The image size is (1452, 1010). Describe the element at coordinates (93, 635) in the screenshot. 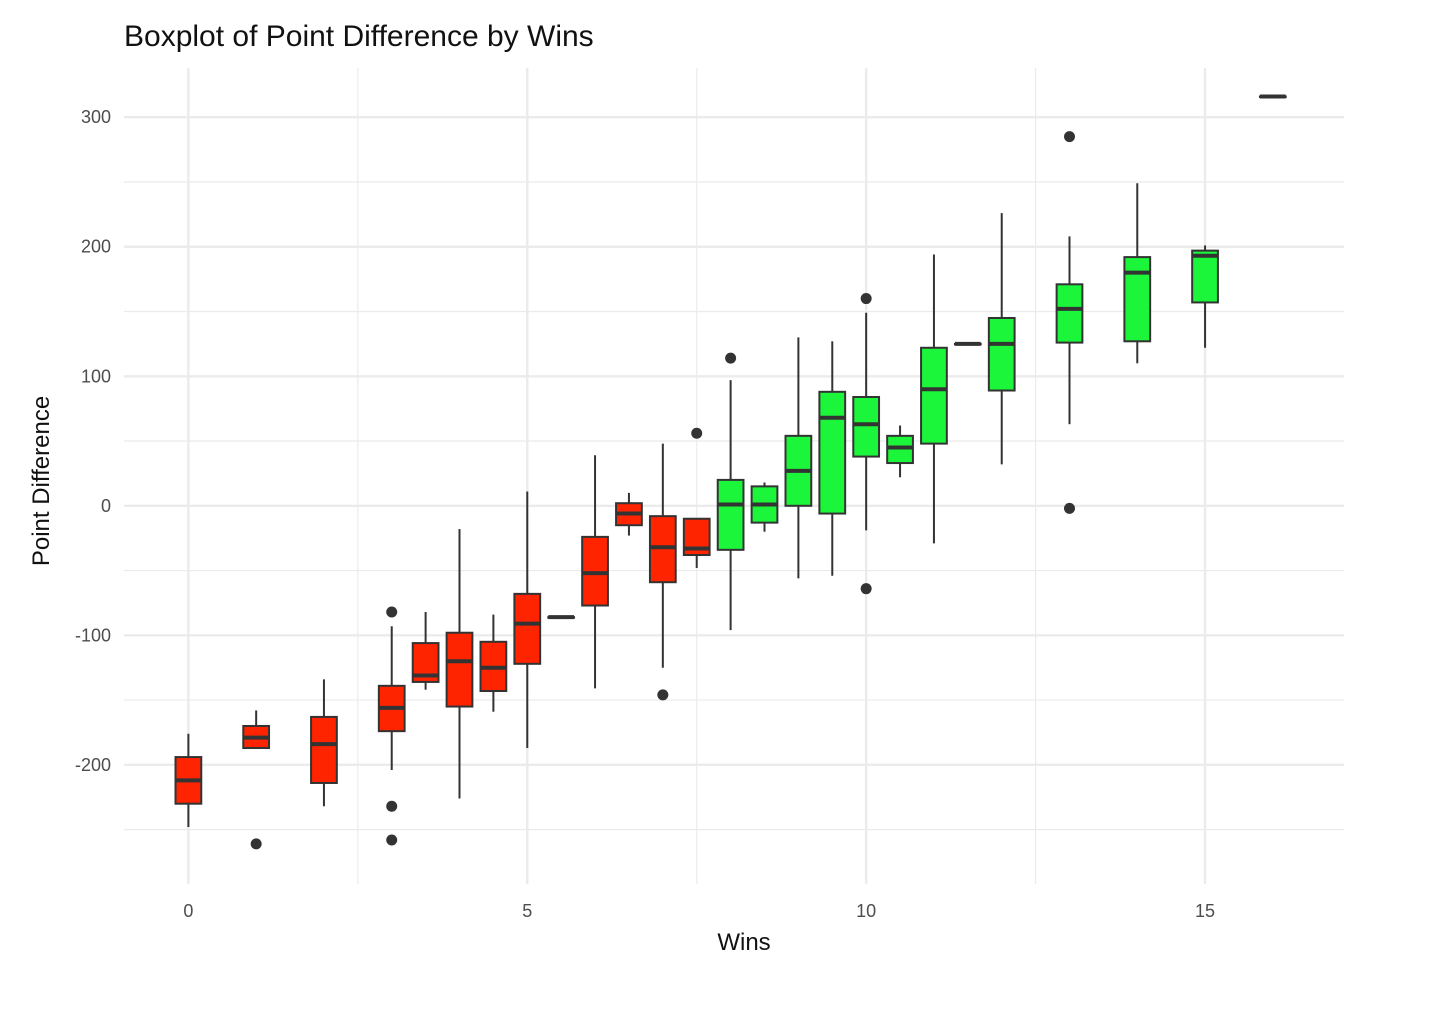

I see `y-tick-label: -100` at that location.